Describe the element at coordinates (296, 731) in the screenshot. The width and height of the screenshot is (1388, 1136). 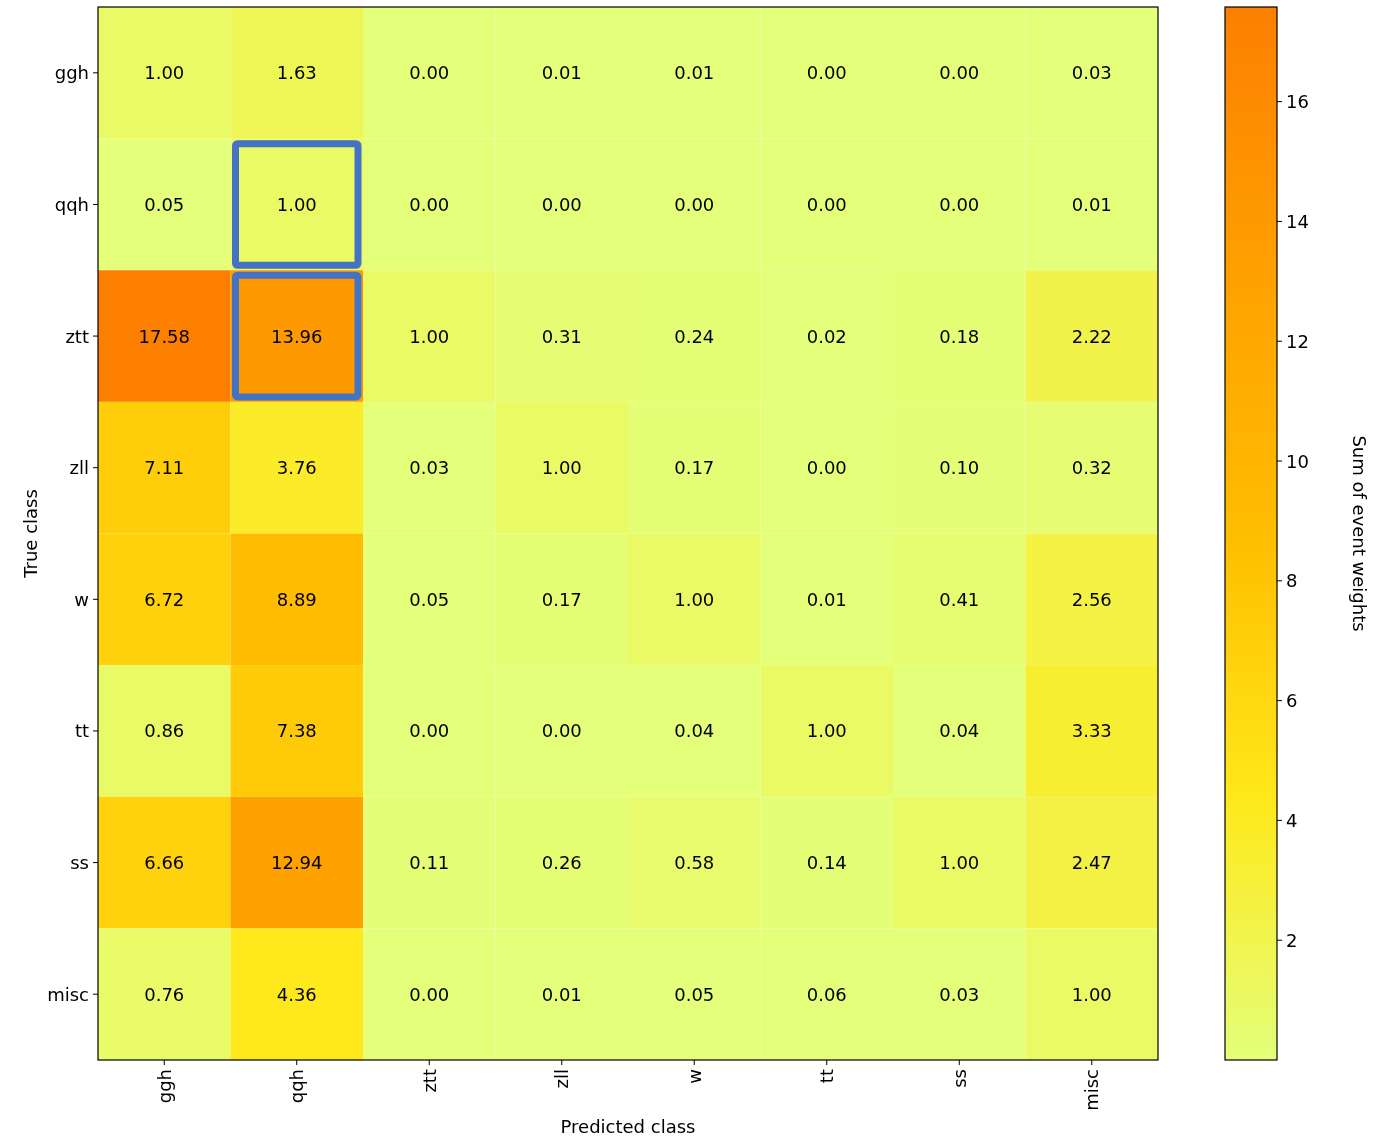
I see `data-label: 7.38` at that location.